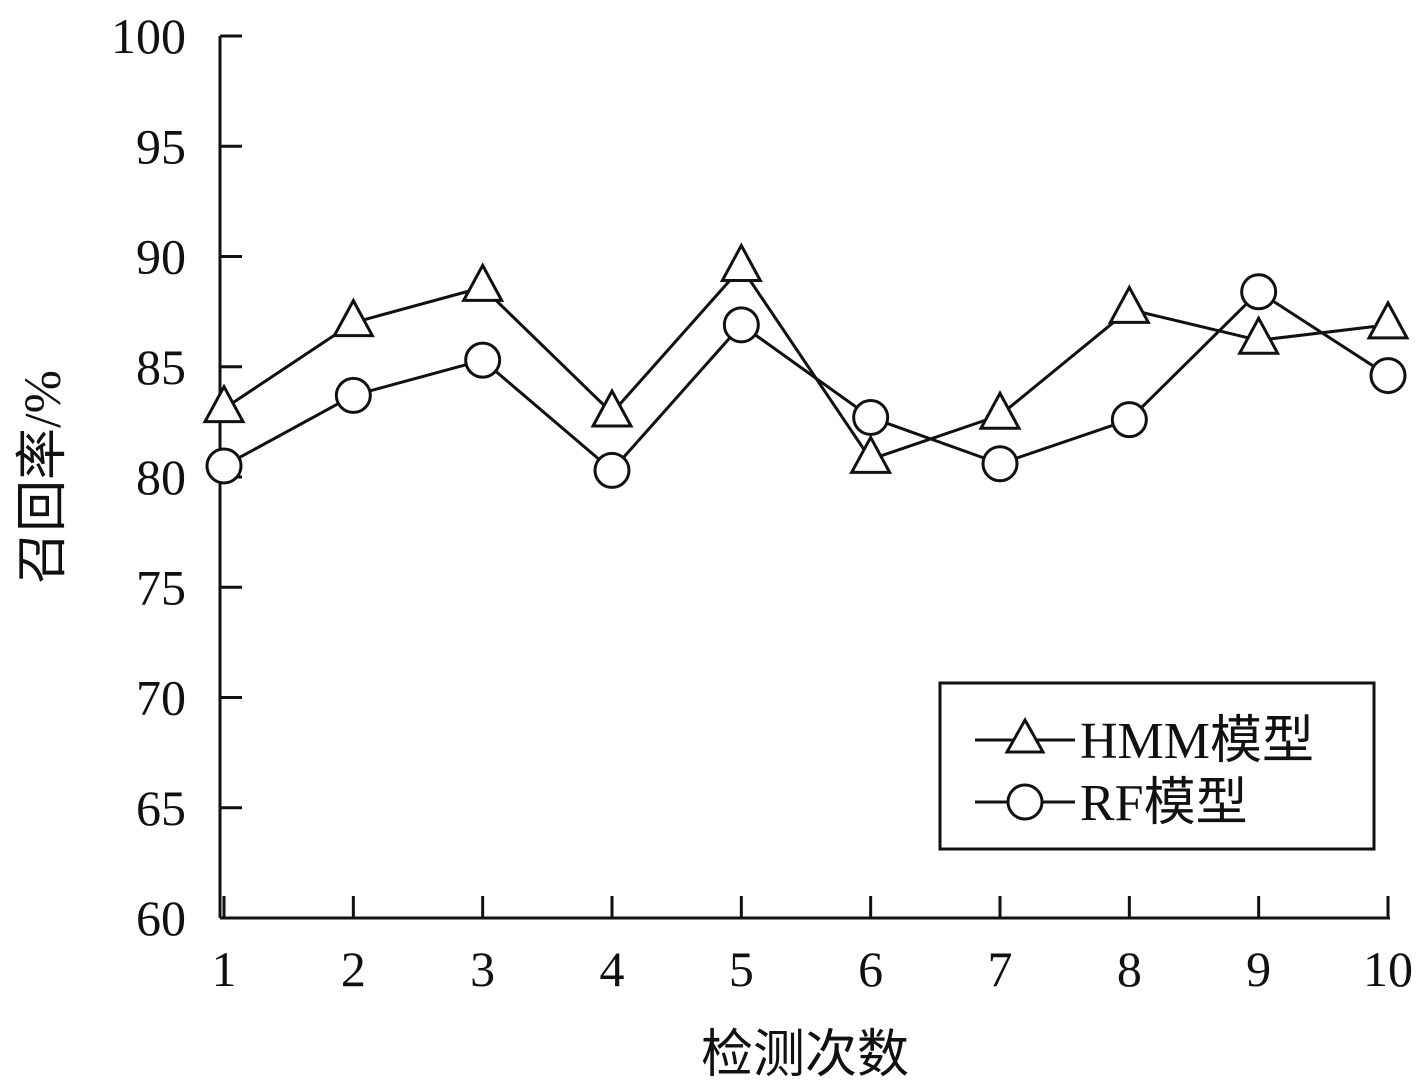 The image size is (1420, 1091). Describe the element at coordinates (161, 477) in the screenshot. I see `y-tick-label: 80` at that location.